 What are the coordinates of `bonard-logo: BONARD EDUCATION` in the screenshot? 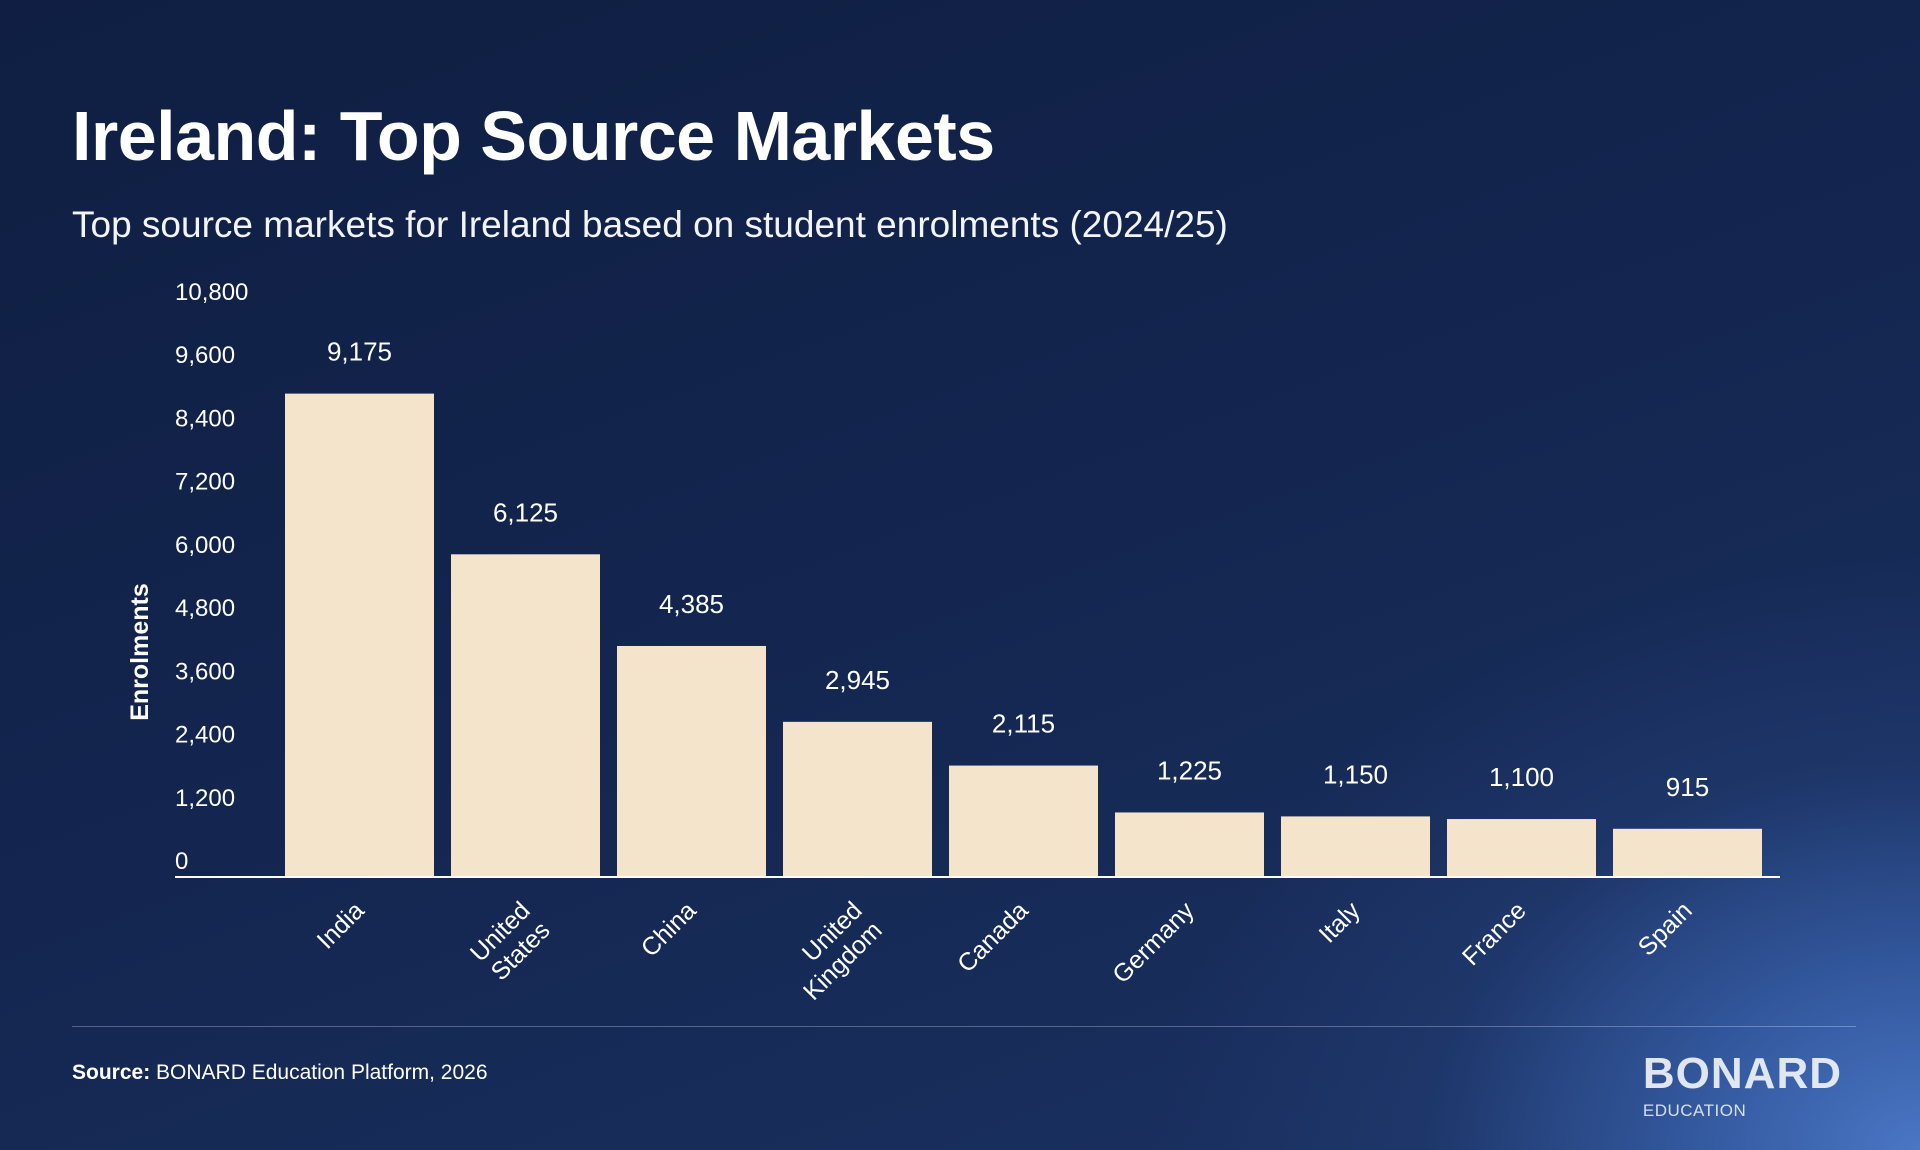 It's located at (1742, 1086).